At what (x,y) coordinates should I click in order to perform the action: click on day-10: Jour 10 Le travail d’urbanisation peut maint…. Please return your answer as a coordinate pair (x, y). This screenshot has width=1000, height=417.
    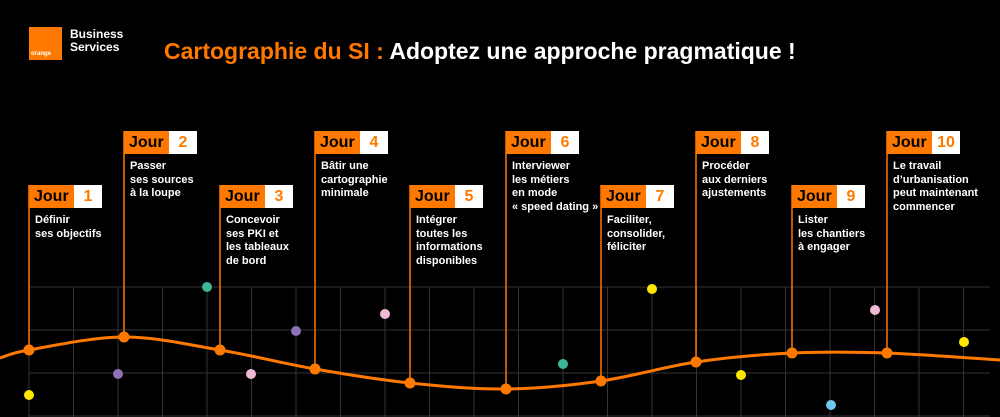
    Looking at the image, I should click on (932, 172).